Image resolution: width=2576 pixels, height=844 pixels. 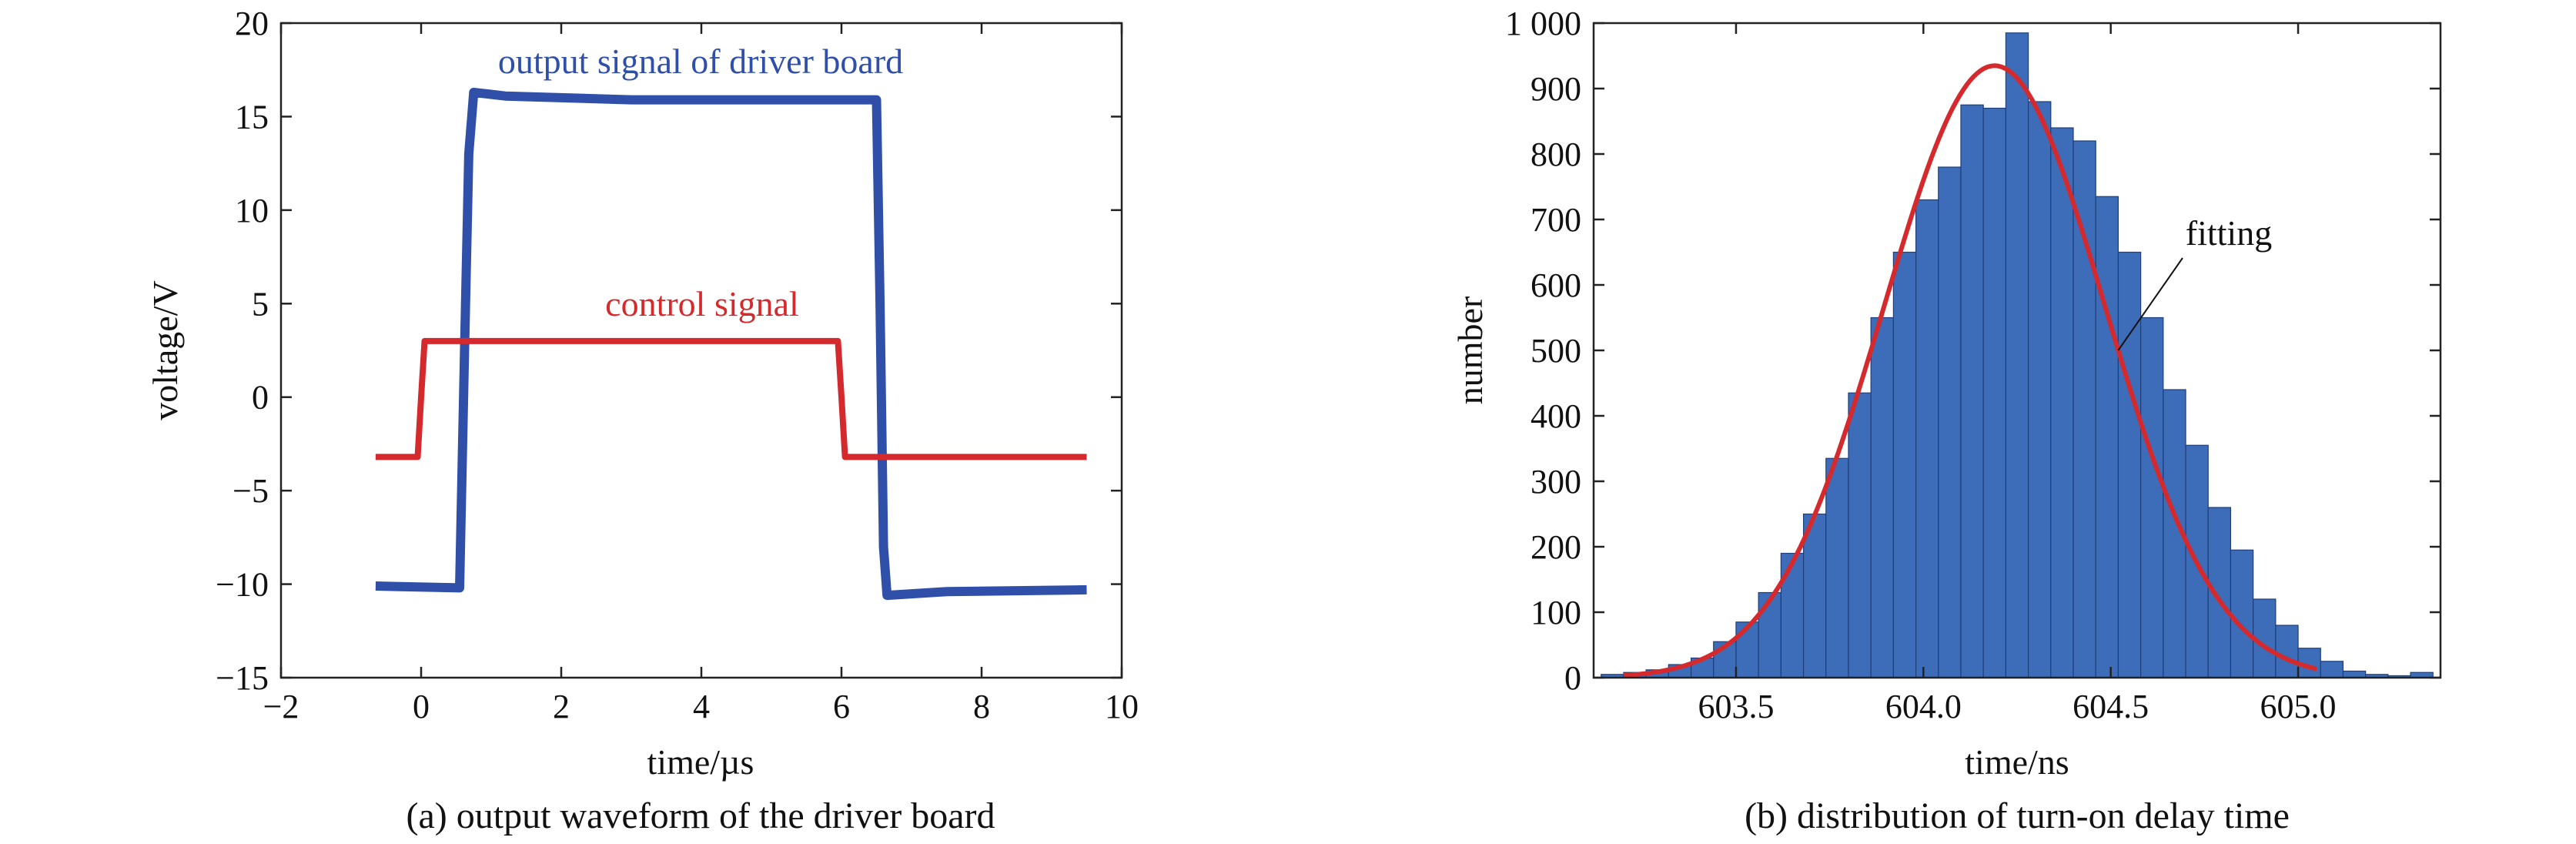 I want to click on panel-b-caption: (b) distribution of turn-on delay time, so click(x=2018, y=815).